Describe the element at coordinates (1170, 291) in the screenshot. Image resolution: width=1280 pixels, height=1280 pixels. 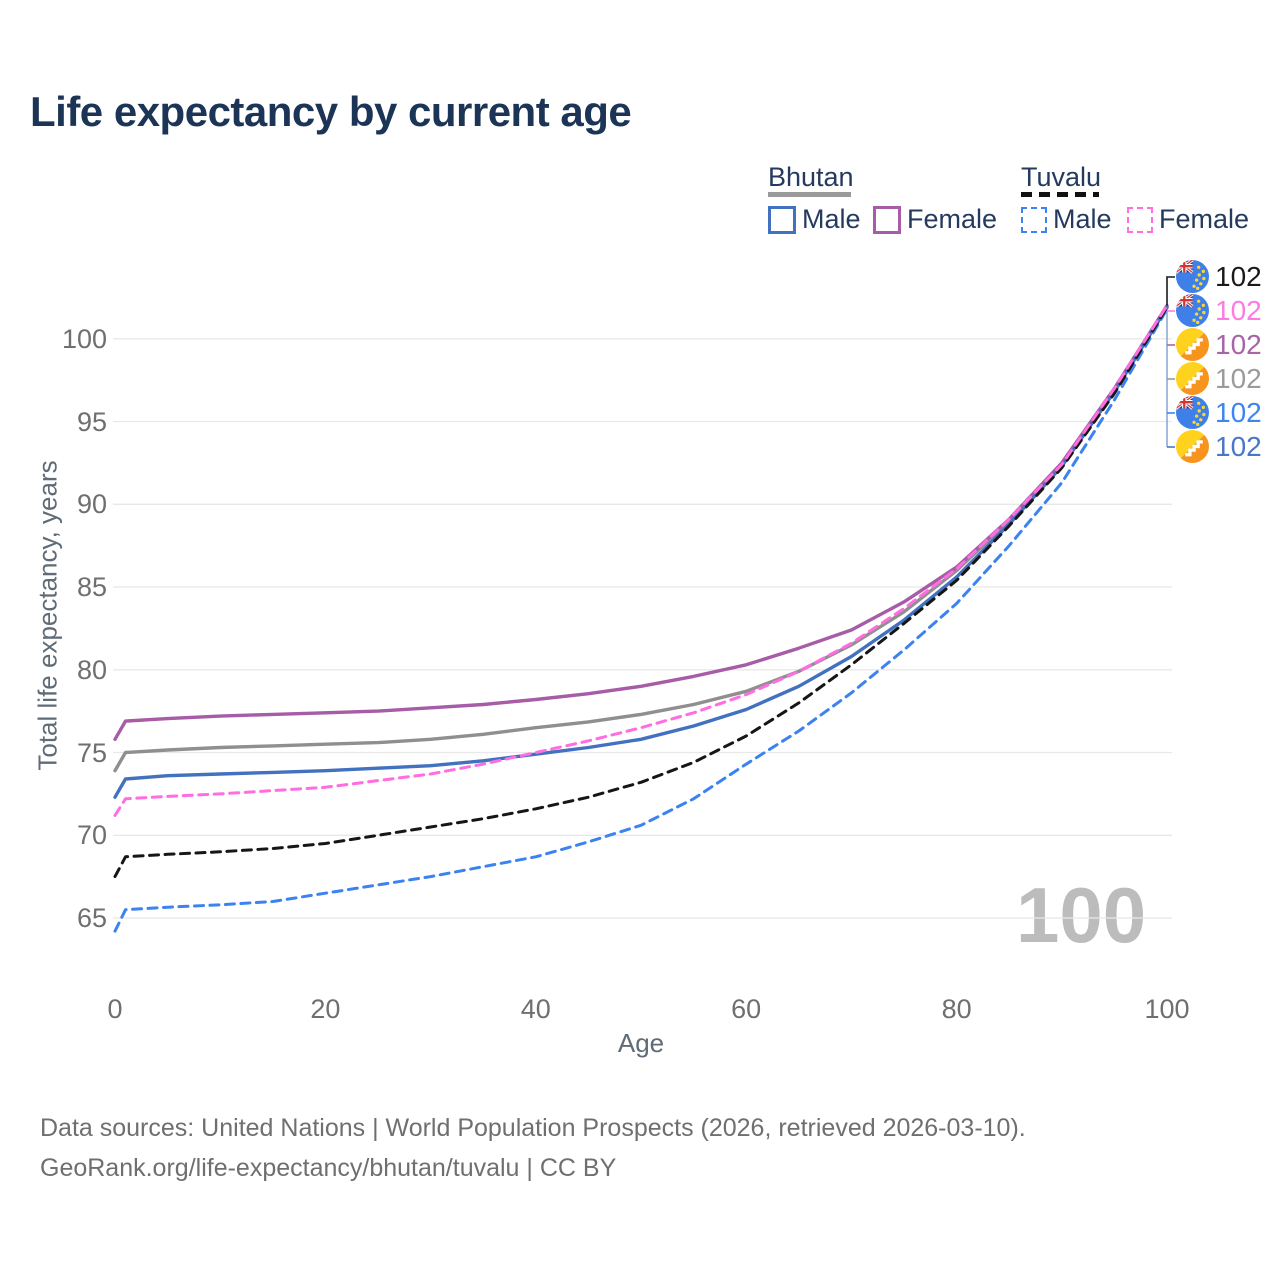
I see `end-label-connector` at that location.